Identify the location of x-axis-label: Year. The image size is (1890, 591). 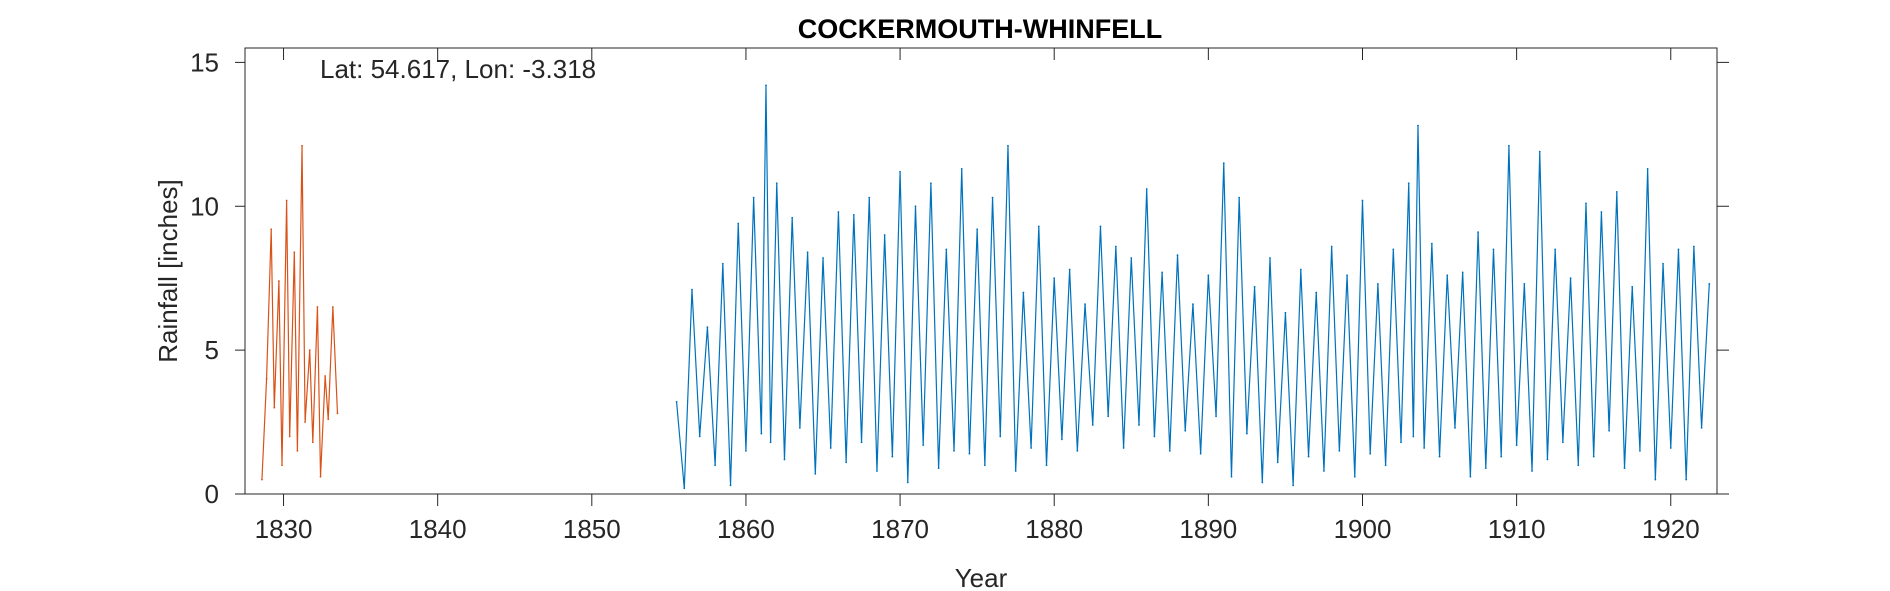
(981, 577).